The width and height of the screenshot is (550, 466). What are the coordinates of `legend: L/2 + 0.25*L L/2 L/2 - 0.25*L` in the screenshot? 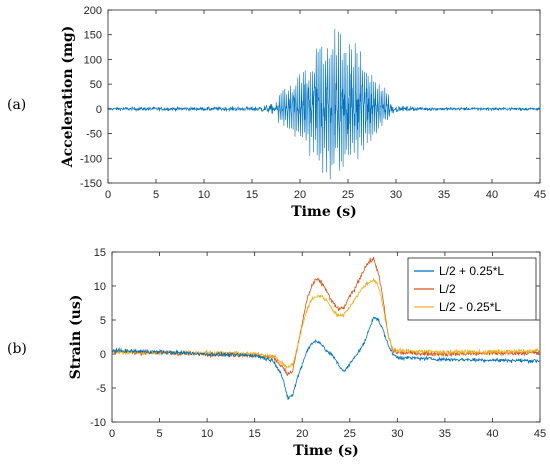 It's located at (472, 289).